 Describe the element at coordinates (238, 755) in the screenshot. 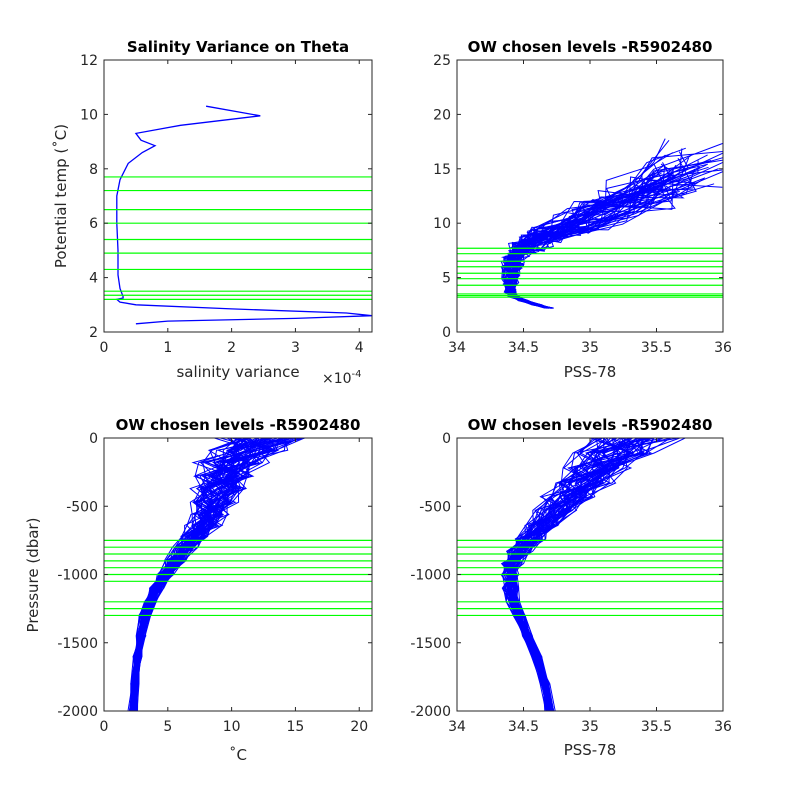

I see `x-axis-label: ˚C` at that location.